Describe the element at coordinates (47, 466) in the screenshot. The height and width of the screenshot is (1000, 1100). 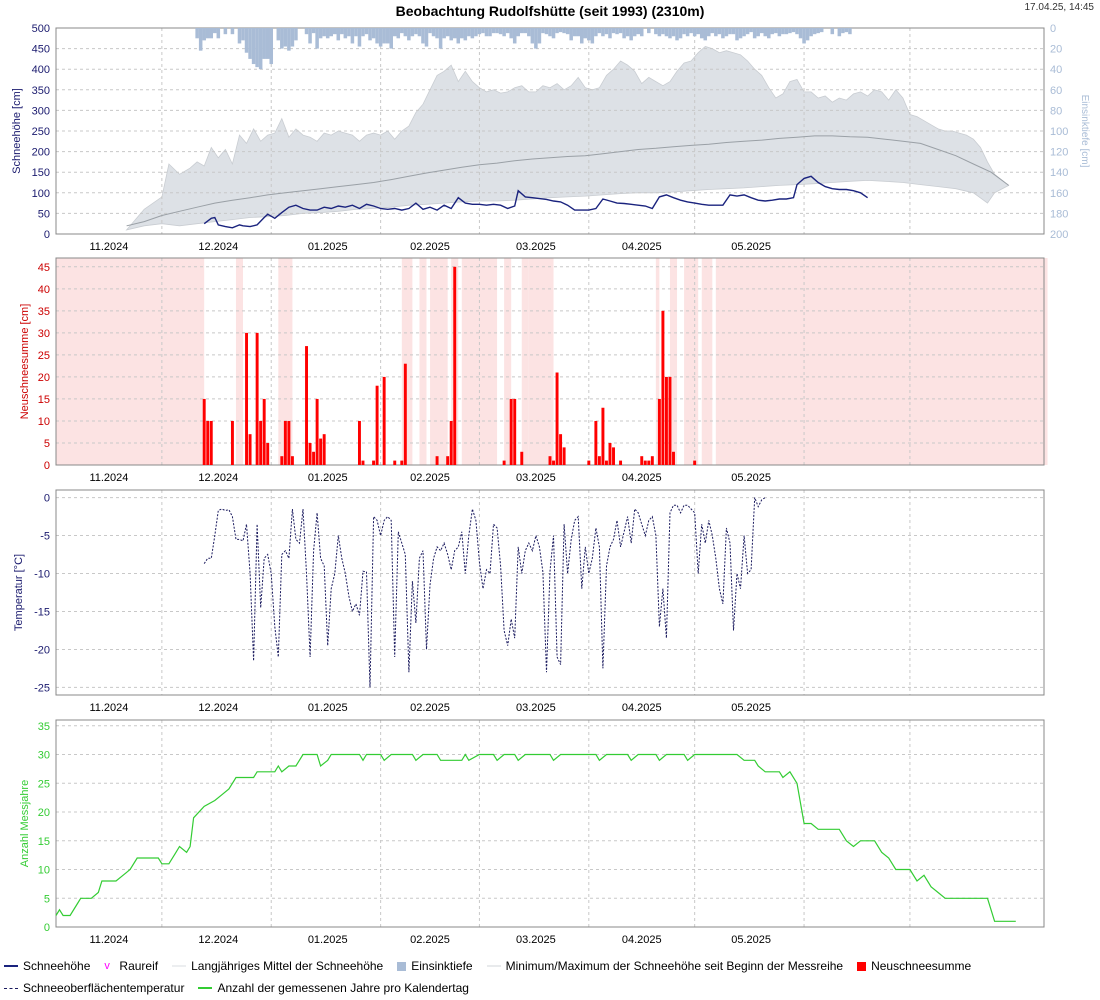
I see `y-tick-label: 0` at that location.